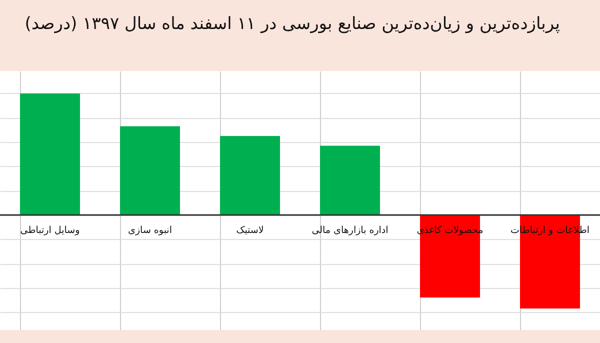  What do you see at coordinates (250, 230) in the screenshot?
I see `x-tick-label: لاستیک` at bounding box center [250, 230].